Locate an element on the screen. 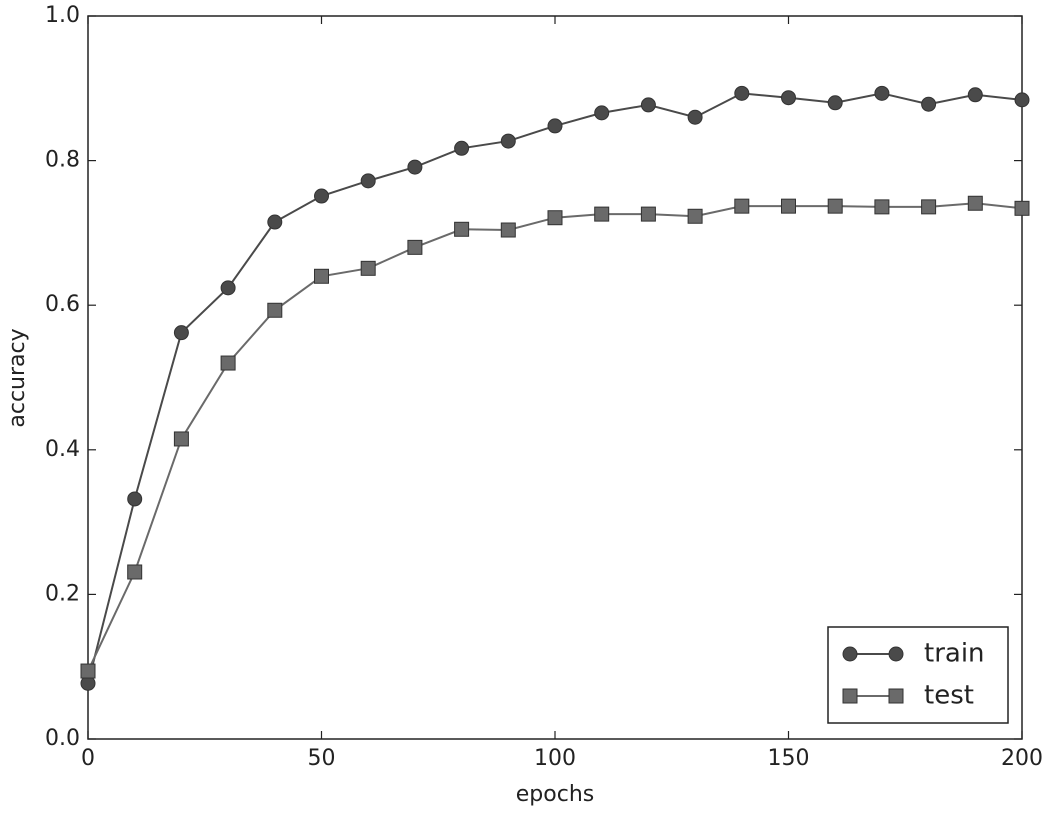 The width and height of the screenshot is (1052, 817). y-tick-label: 0.2 is located at coordinates (62, 593).